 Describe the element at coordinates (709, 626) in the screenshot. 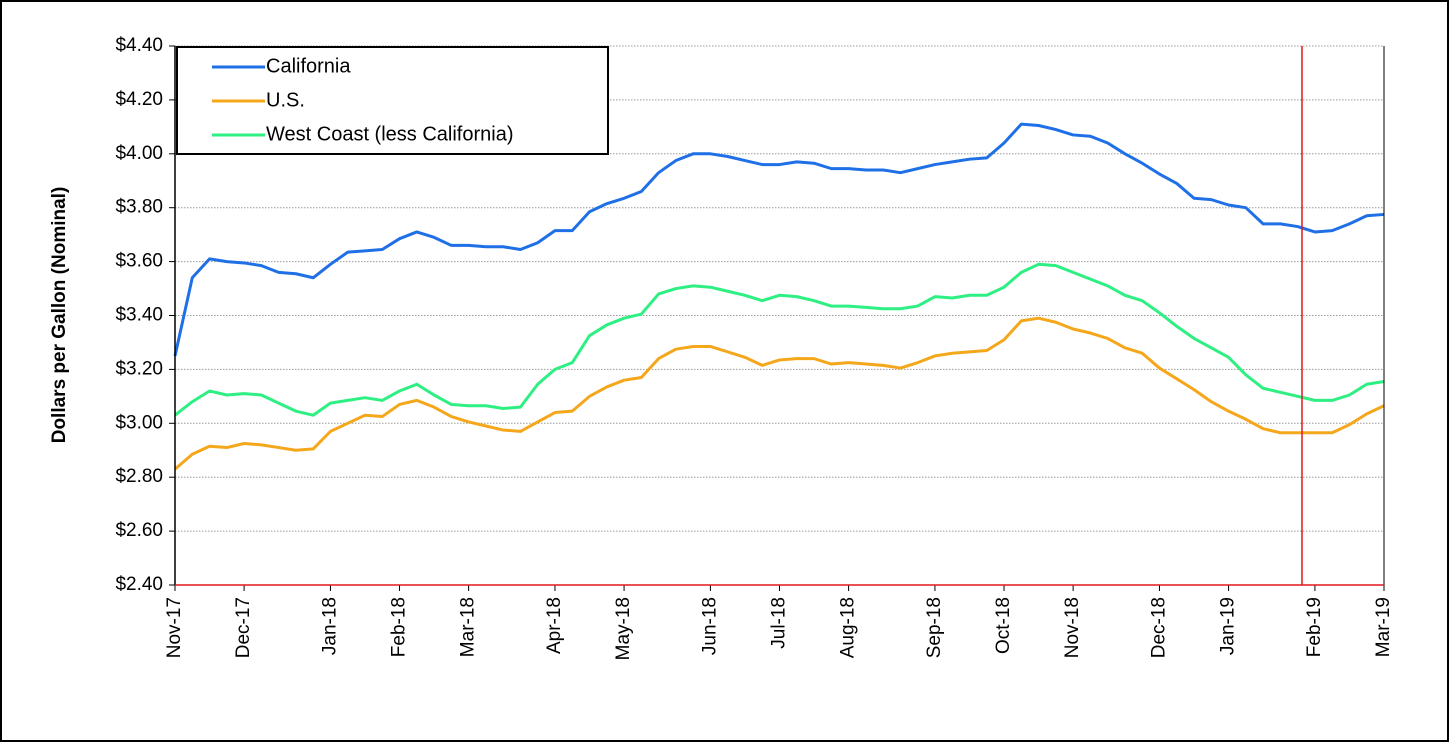

I see `x-tick-label: Jun-18` at that location.